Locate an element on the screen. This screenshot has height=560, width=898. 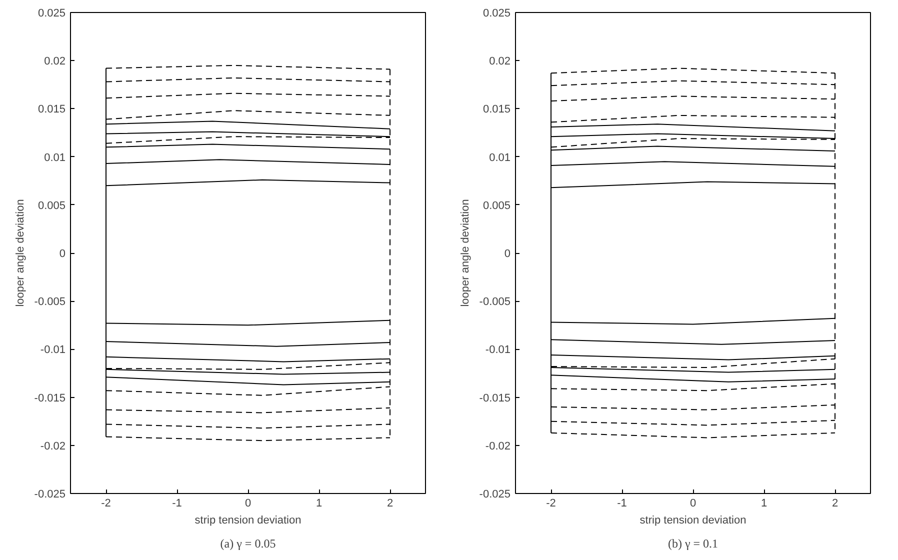
text: (a) γ = 0.05 is located at coordinates (248, 543).